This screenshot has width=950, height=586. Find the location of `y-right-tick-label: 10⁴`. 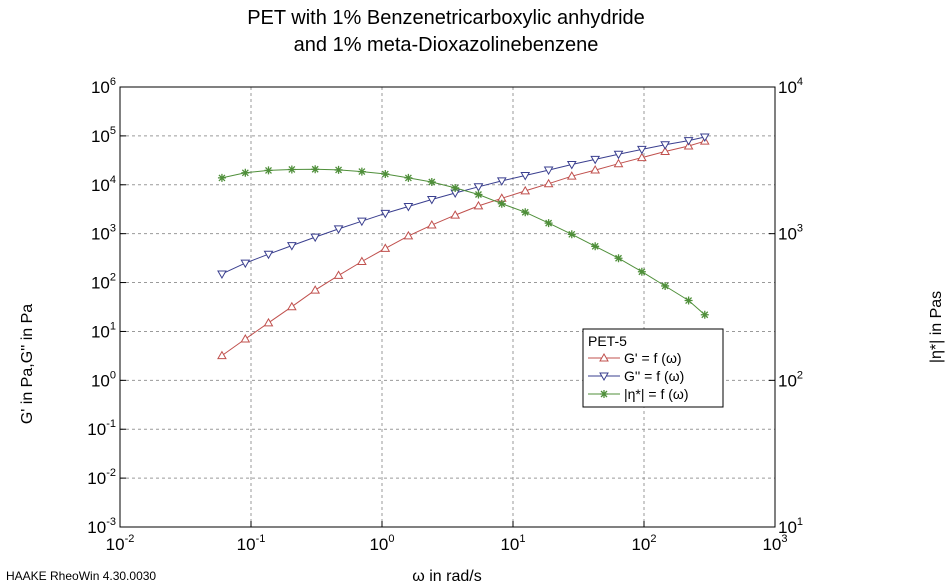

y-right-tick-label: 10⁴ is located at coordinates (790, 86).